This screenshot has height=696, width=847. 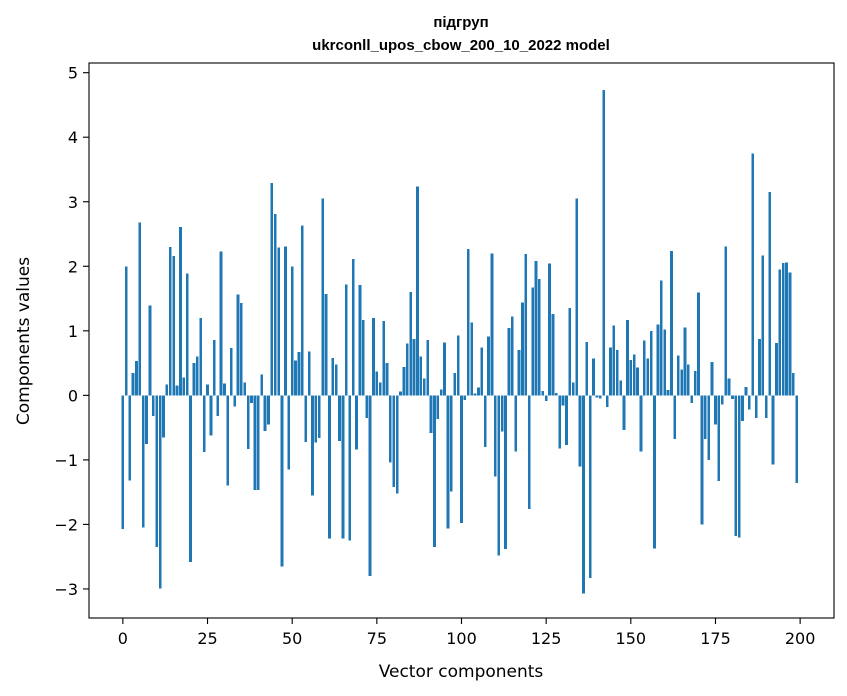 I want to click on x-axis-ticks: 0 25 50 75 100 125 150 175 200, so click(x=466, y=633).